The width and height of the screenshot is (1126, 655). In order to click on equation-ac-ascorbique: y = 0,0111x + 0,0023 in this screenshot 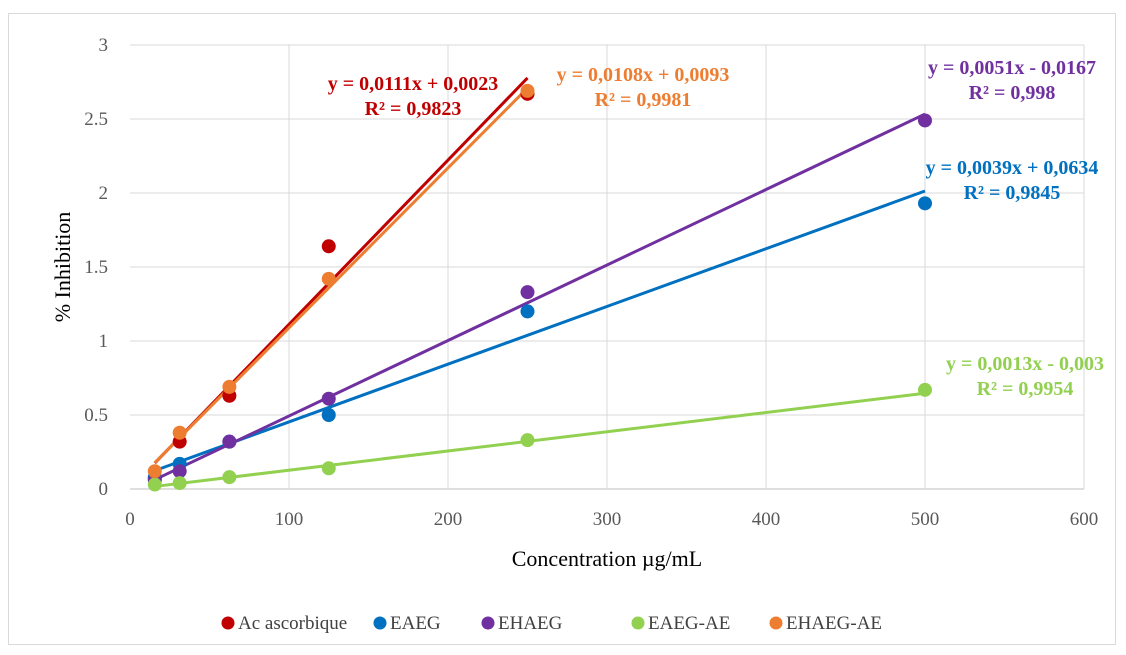, I will do `click(413, 84)`.